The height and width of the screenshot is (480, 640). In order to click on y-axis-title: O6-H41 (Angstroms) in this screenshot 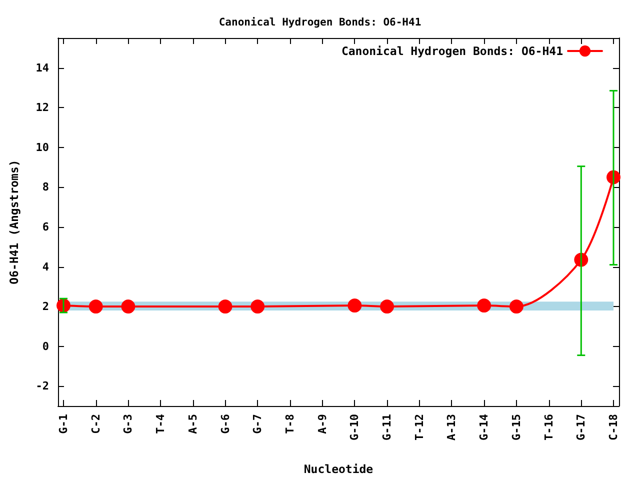, I will do `click(14, 222)`.